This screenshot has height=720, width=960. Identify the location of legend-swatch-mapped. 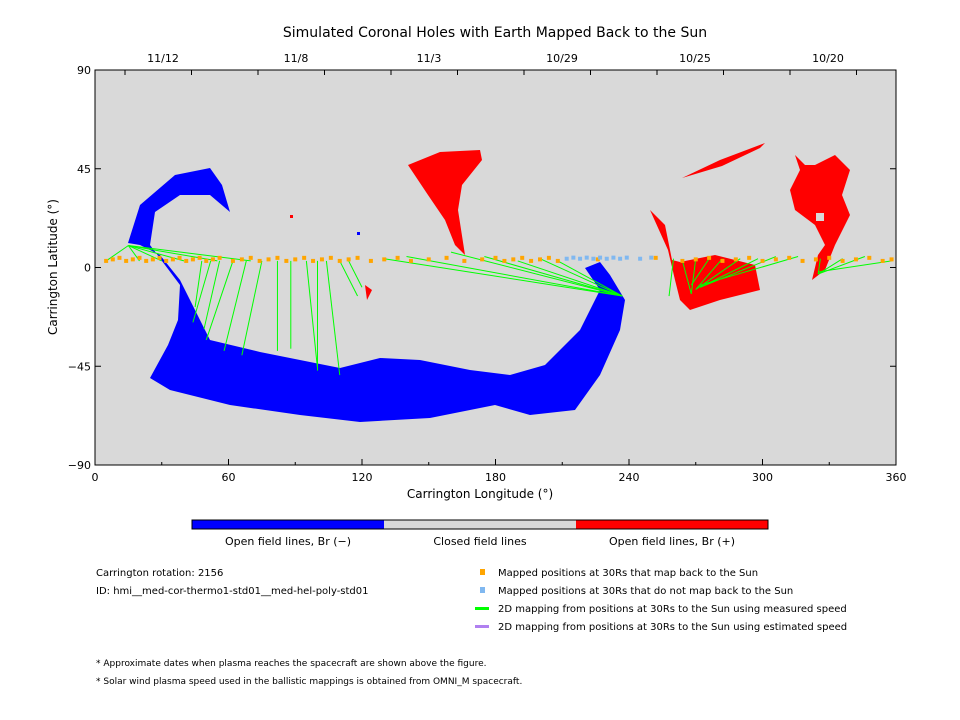
(482, 572).